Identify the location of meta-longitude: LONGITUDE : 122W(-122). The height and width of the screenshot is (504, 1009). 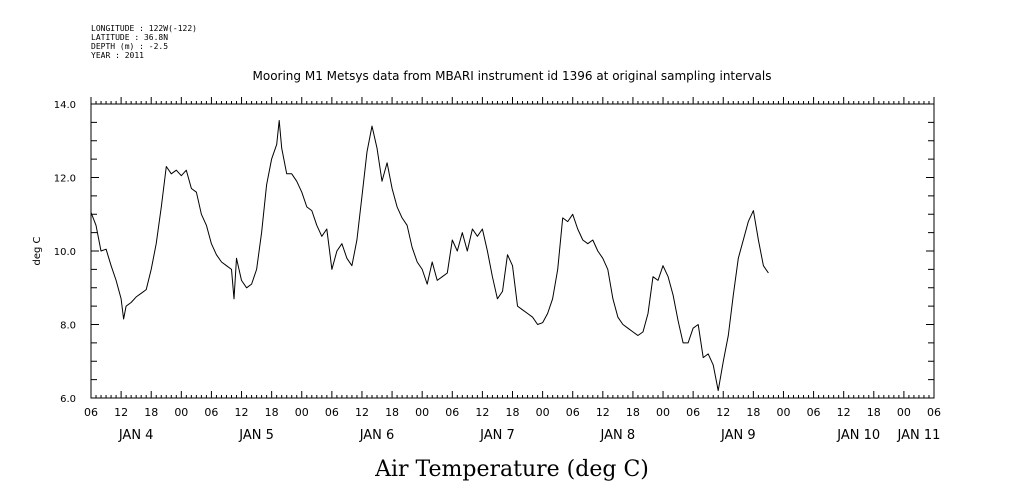
(144, 28).